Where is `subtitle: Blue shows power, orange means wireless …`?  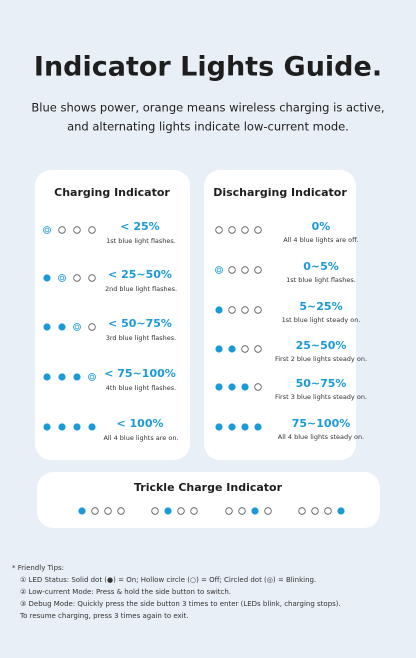 subtitle: Blue shows power, orange means wireless … is located at coordinates (207, 108).